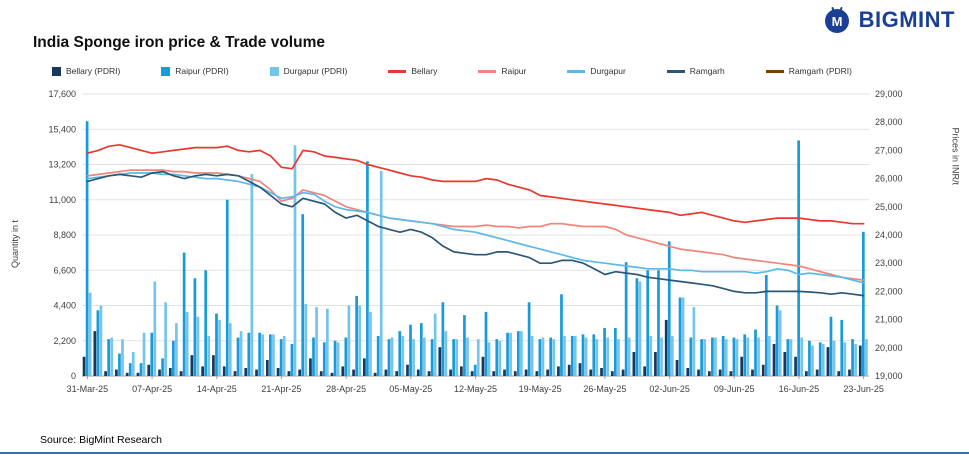  What do you see at coordinates (889, 122) in the screenshot?
I see `svg-text: 28,000` at bounding box center [889, 122].